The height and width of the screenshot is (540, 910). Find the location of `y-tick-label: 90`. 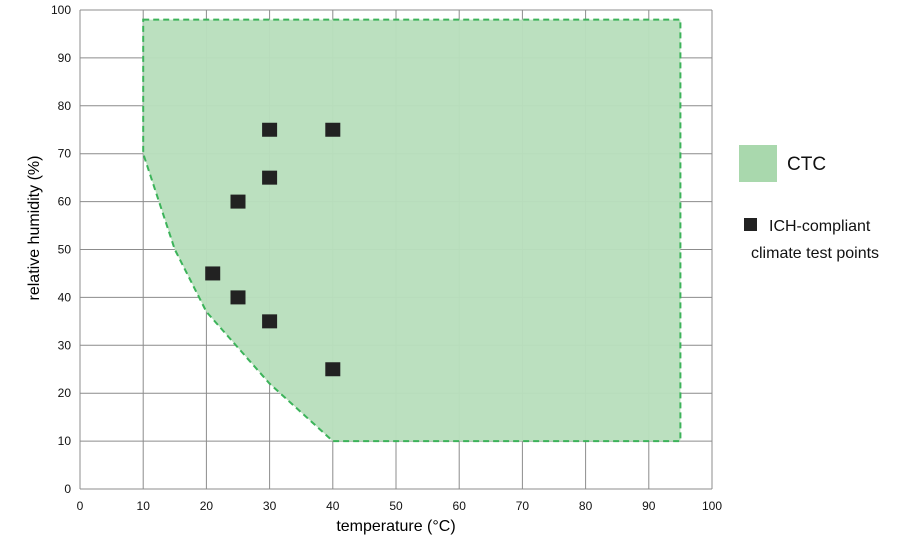

y-tick-label: 90 is located at coordinates (65, 58).